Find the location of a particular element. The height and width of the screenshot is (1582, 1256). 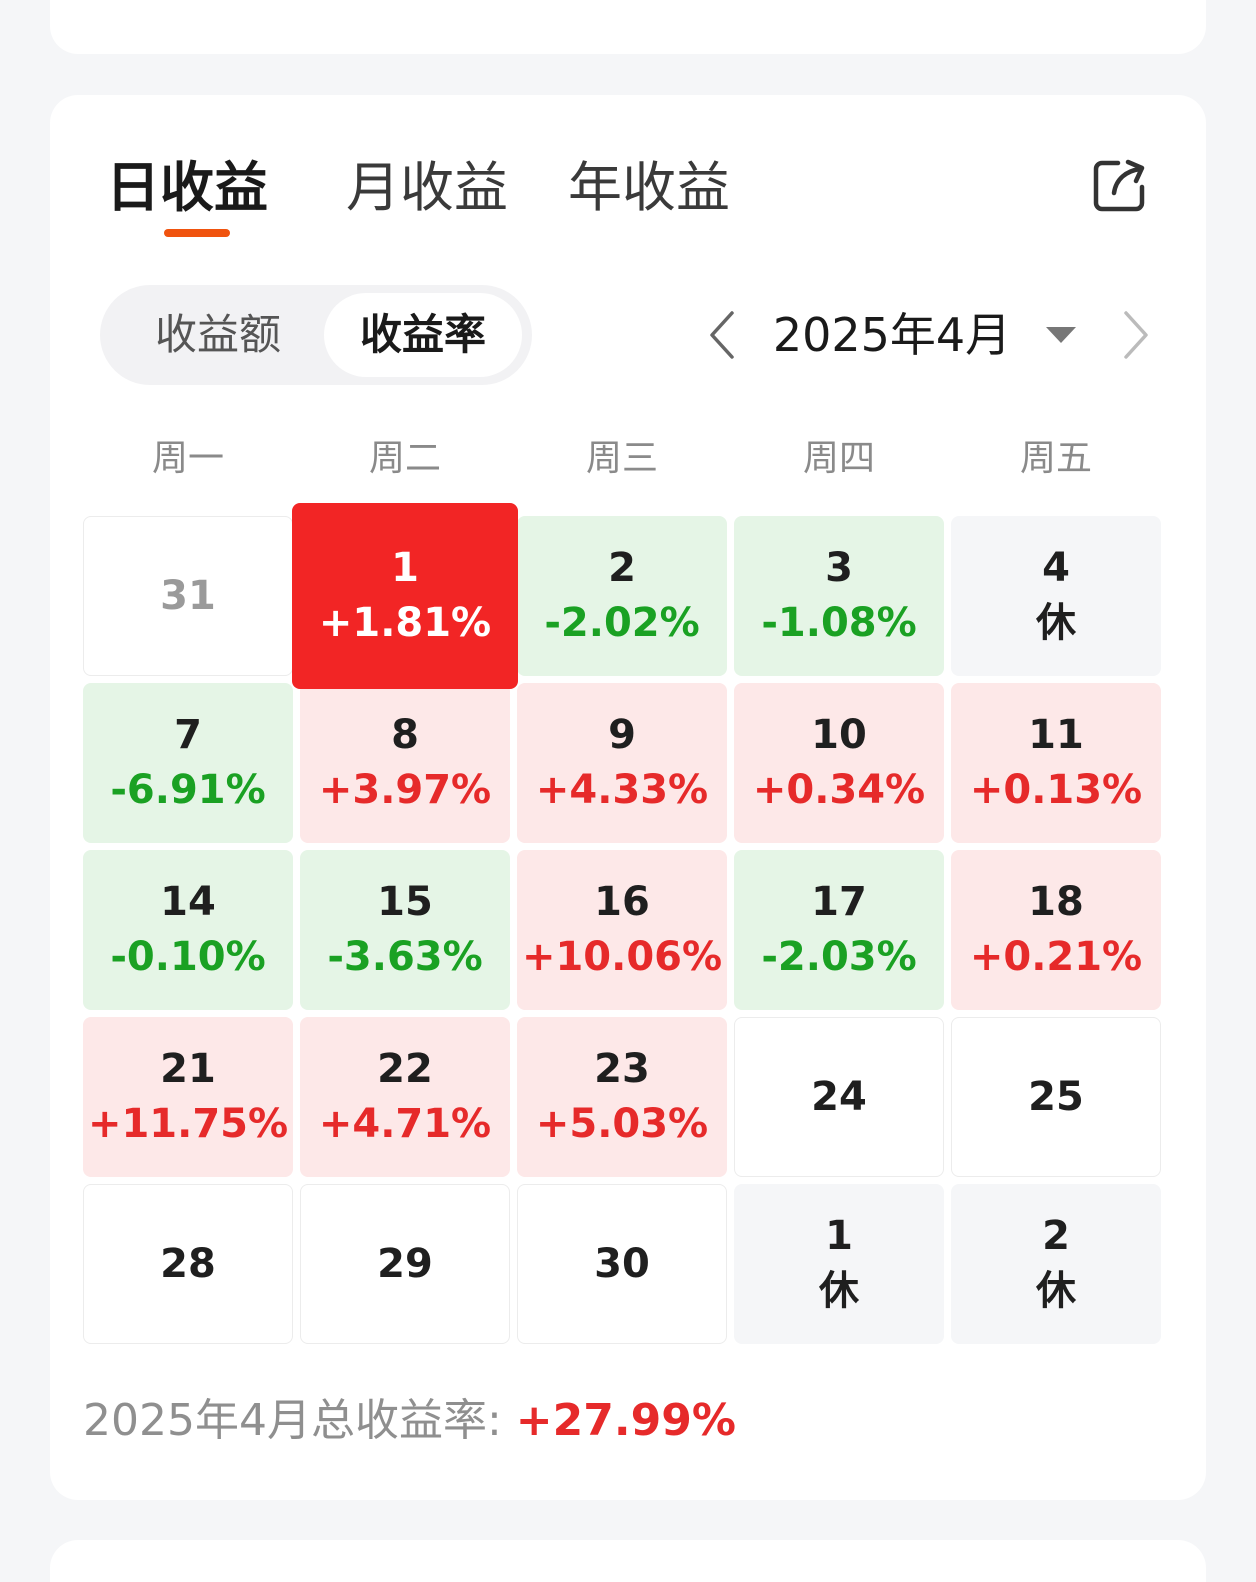

day-number: 29 is located at coordinates (405, 1264).